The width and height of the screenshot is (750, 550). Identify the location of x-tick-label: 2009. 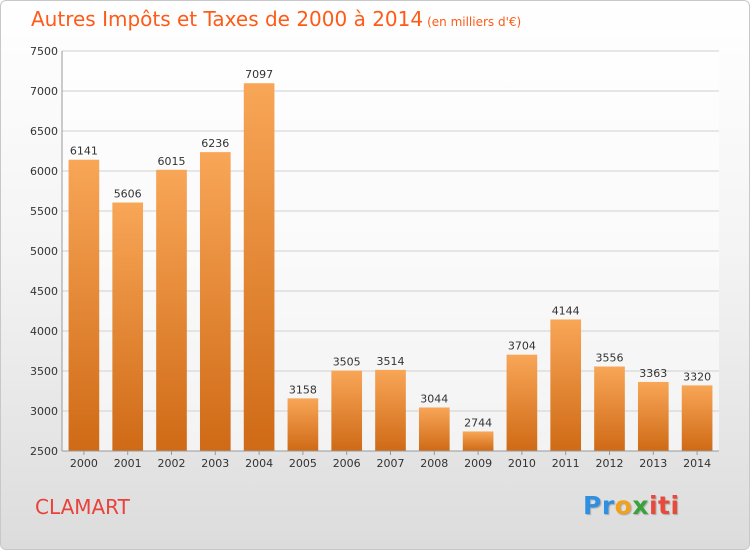
(478, 463).